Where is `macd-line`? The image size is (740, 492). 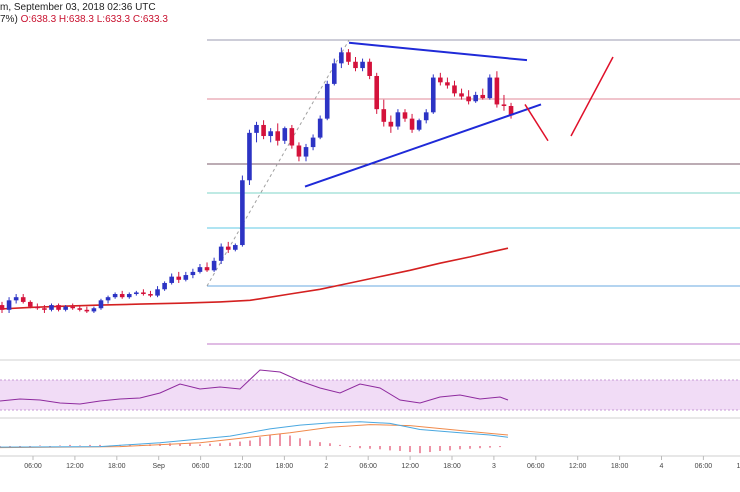 macd-line is located at coordinates (254, 434).